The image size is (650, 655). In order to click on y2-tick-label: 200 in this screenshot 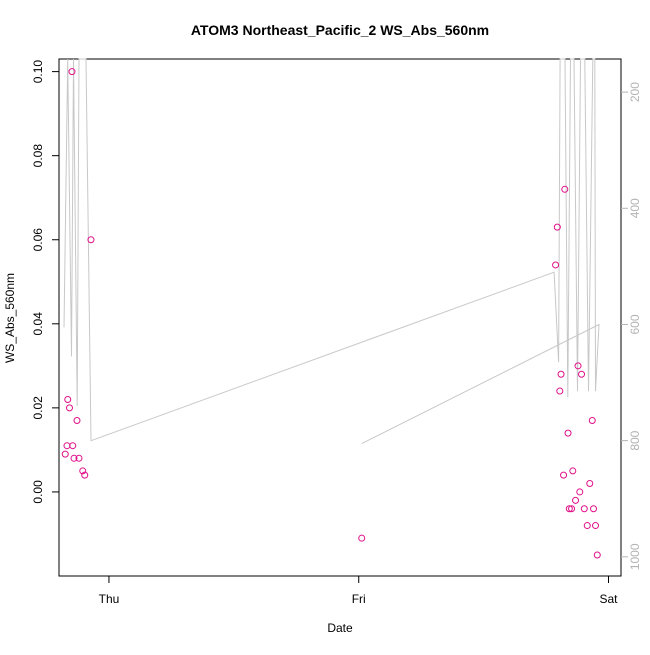, I will do `click(635, 92)`.